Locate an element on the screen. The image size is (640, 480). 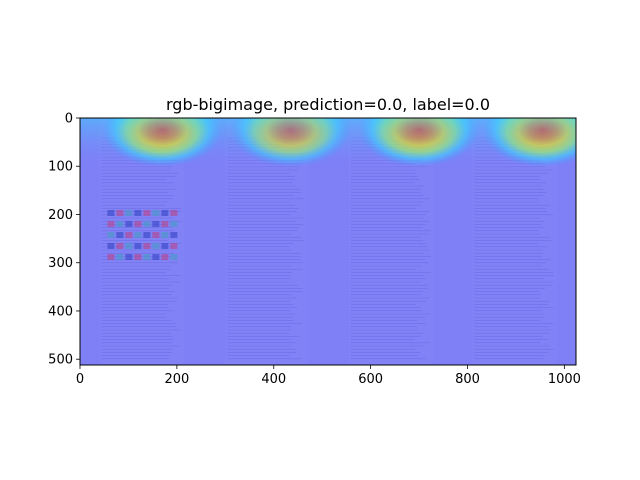
x-tick-label: 600 is located at coordinates (370, 379).